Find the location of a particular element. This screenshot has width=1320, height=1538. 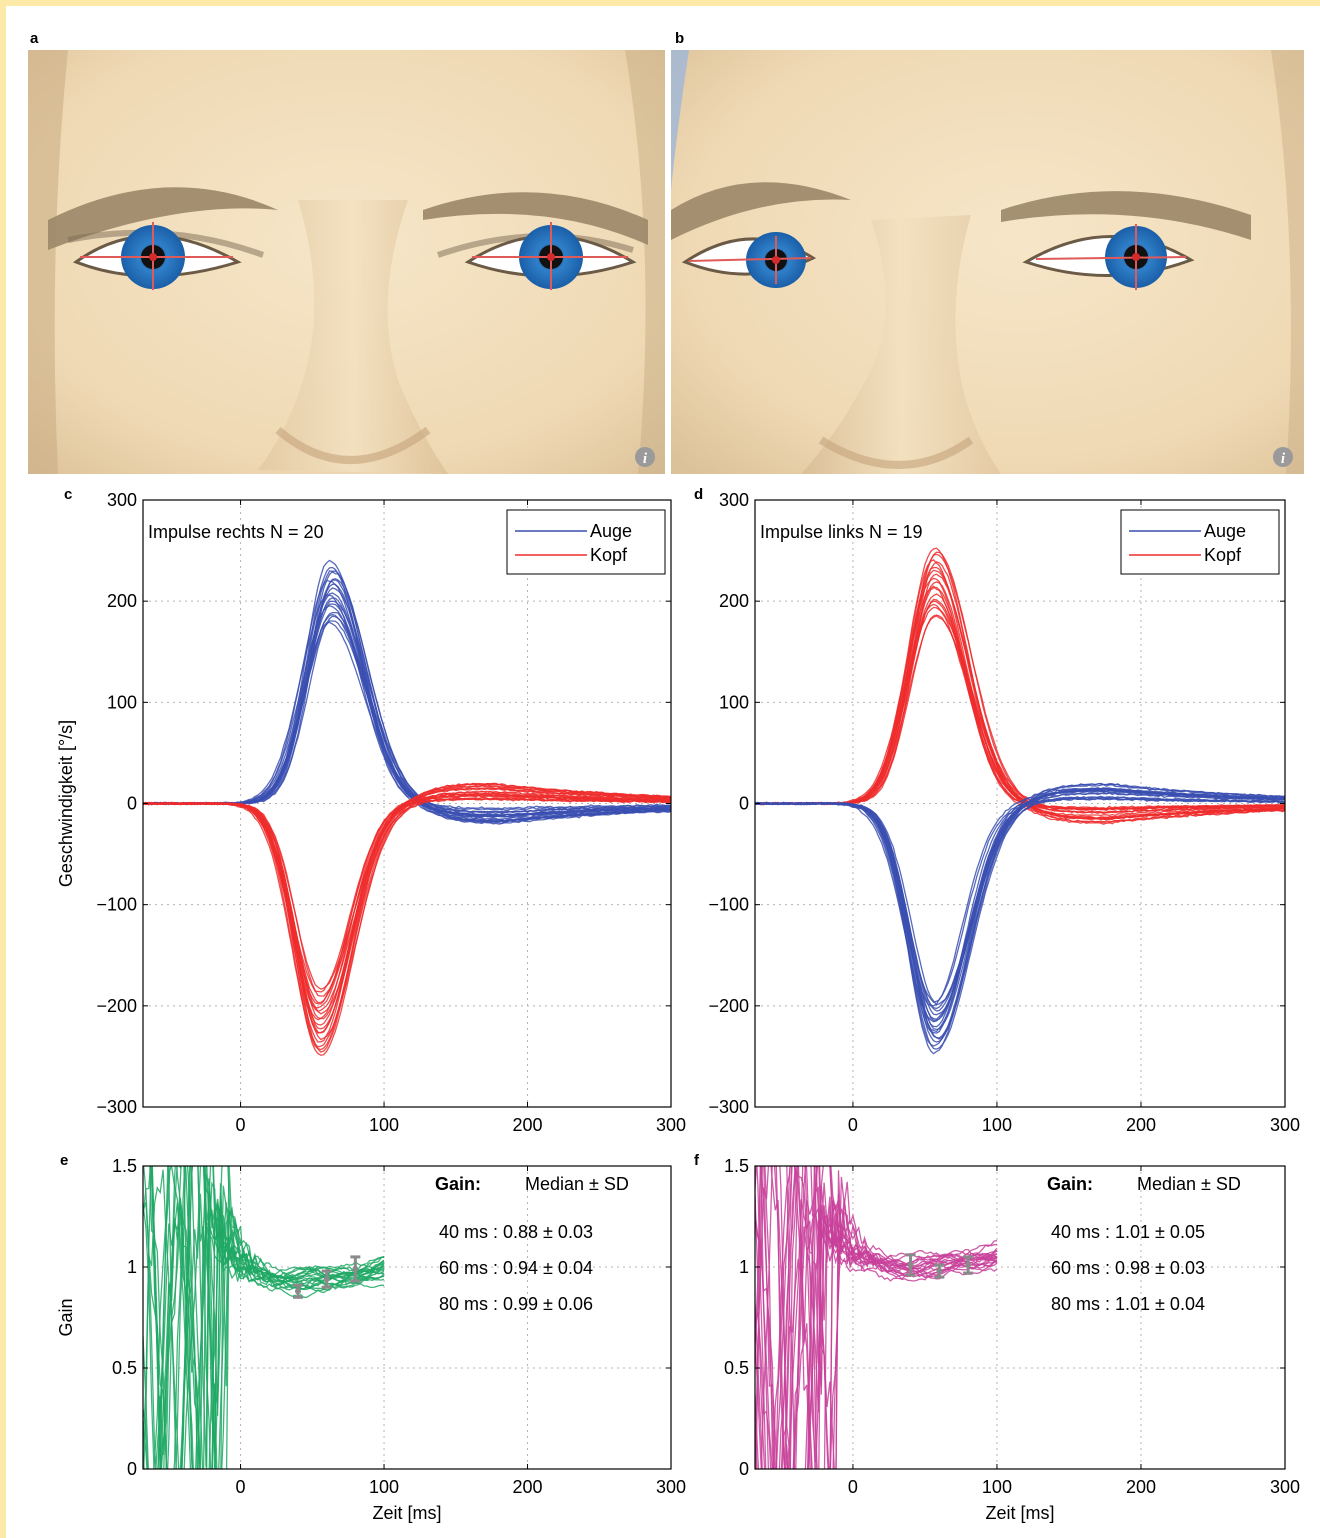

gain-header: Median ± SD is located at coordinates (1189, 1184).